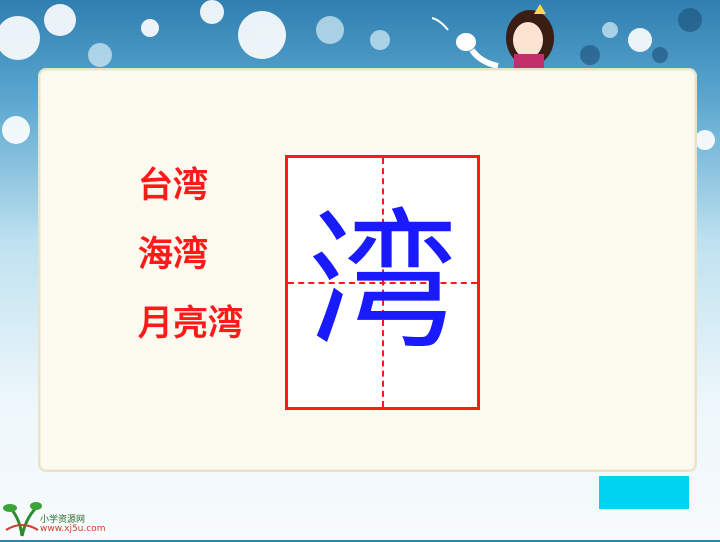 The height and width of the screenshot is (542, 720). Describe the element at coordinates (173, 186) in the screenshot. I see `word-item: 台湾` at that location.